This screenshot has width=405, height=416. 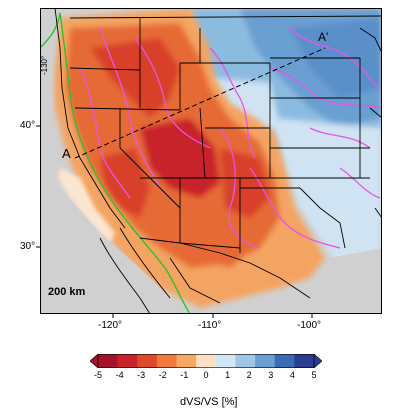 I want to click on lon-tick-label: -110°, so click(x=210, y=325).